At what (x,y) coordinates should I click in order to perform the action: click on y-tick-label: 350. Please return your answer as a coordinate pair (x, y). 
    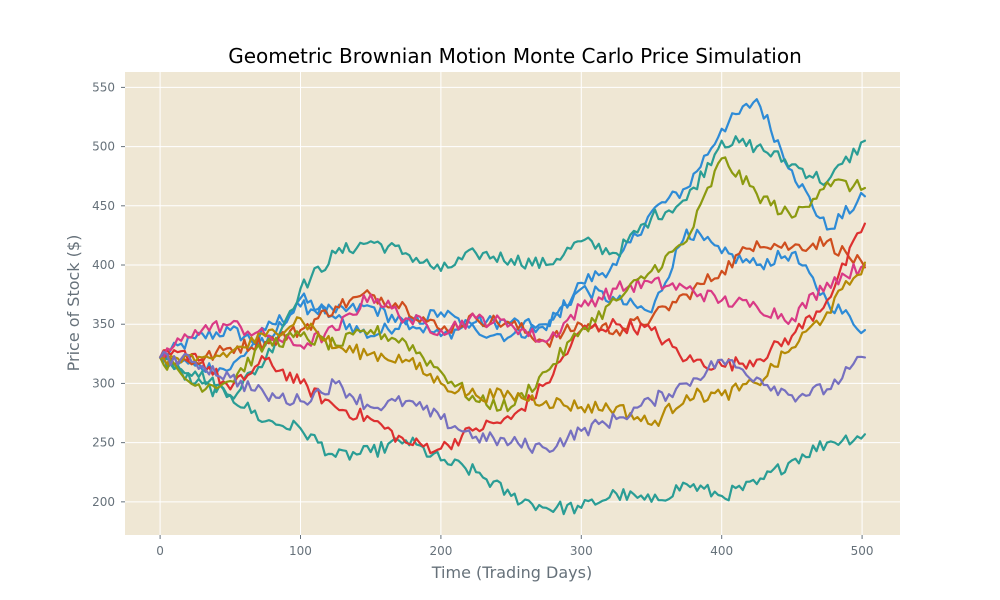
    Looking at the image, I should click on (103, 324).